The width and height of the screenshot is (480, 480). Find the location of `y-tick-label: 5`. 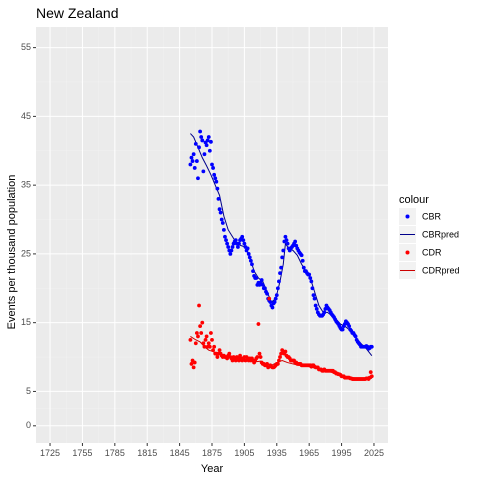

y-tick-label: 5 is located at coordinates (28, 391).